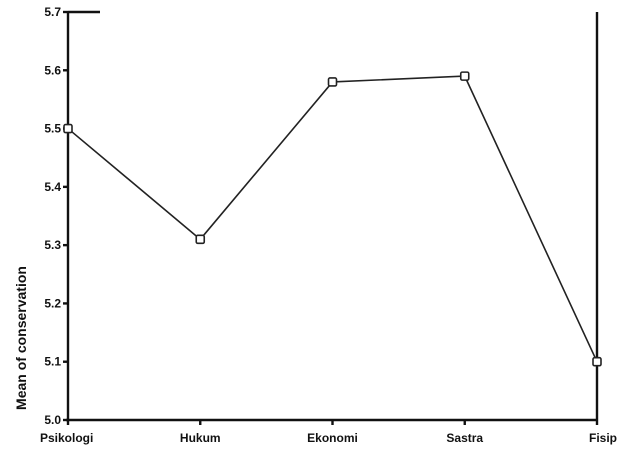 This screenshot has width=619, height=455. I want to click on x-tick-label-hukum: Hukum, so click(200, 438).